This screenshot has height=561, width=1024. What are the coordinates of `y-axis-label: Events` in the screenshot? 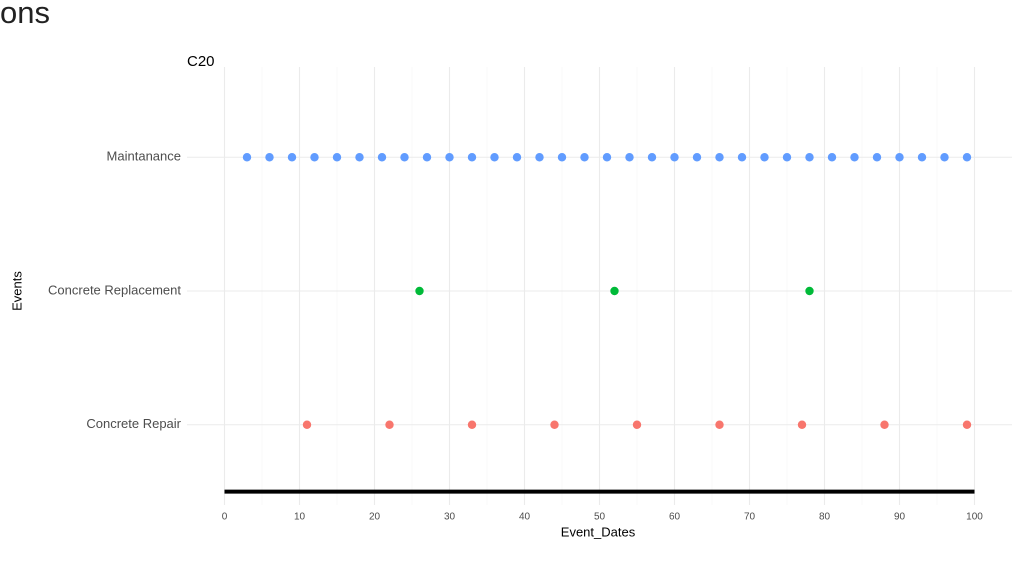 It's located at (16, 291).